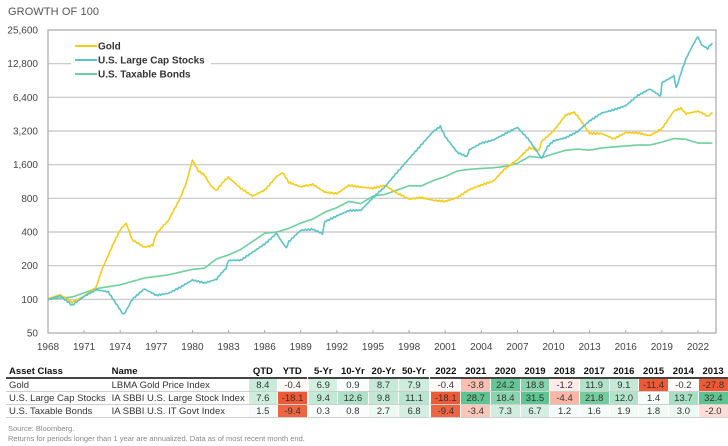  I want to click on return-cell: 8.4, so click(262, 385).